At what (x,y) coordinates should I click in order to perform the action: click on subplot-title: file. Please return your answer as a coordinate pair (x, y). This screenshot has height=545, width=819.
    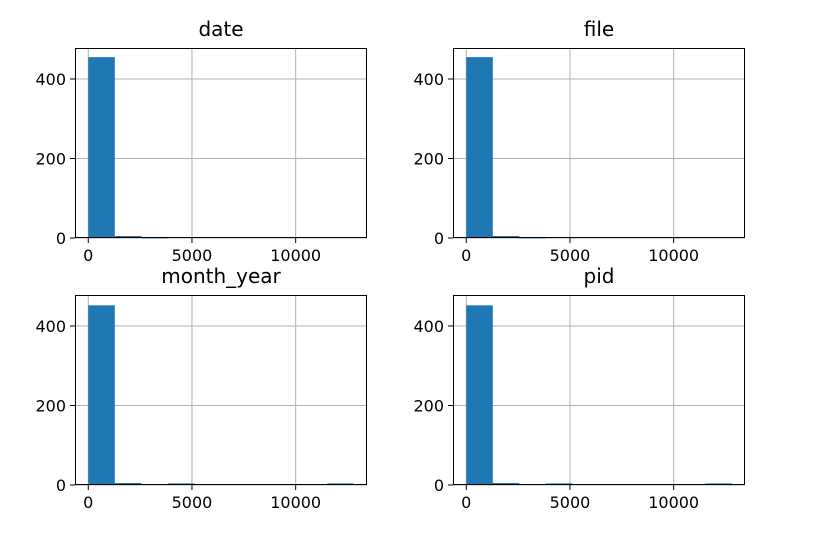
    Looking at the image, I should click on (599, 29).